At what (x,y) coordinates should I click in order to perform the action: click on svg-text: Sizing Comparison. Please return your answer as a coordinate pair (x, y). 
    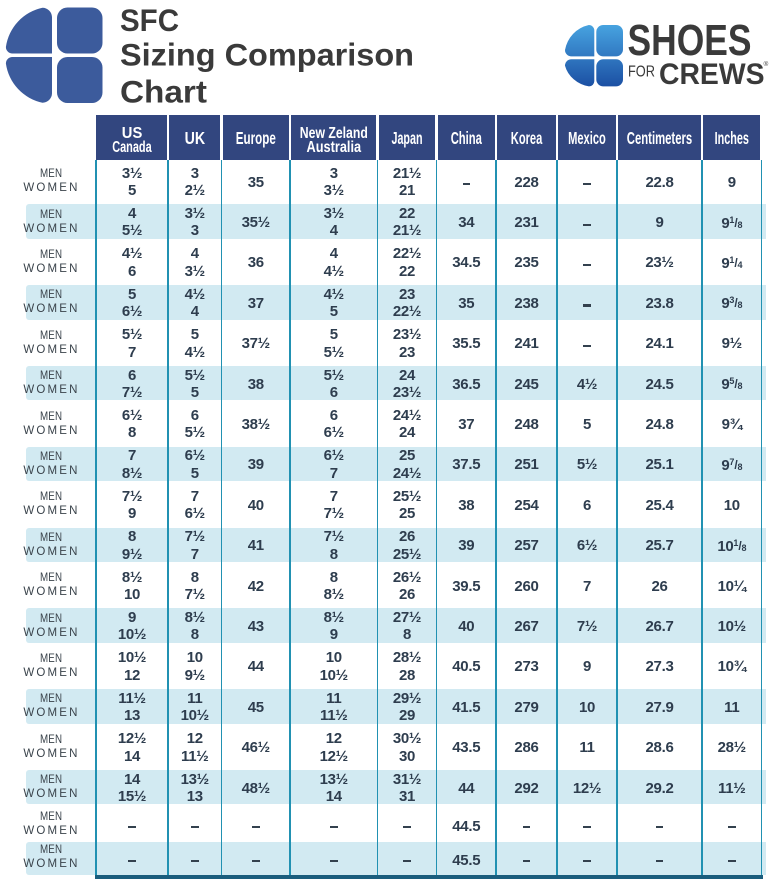
    Looking at the image, I should click on (267, 55).